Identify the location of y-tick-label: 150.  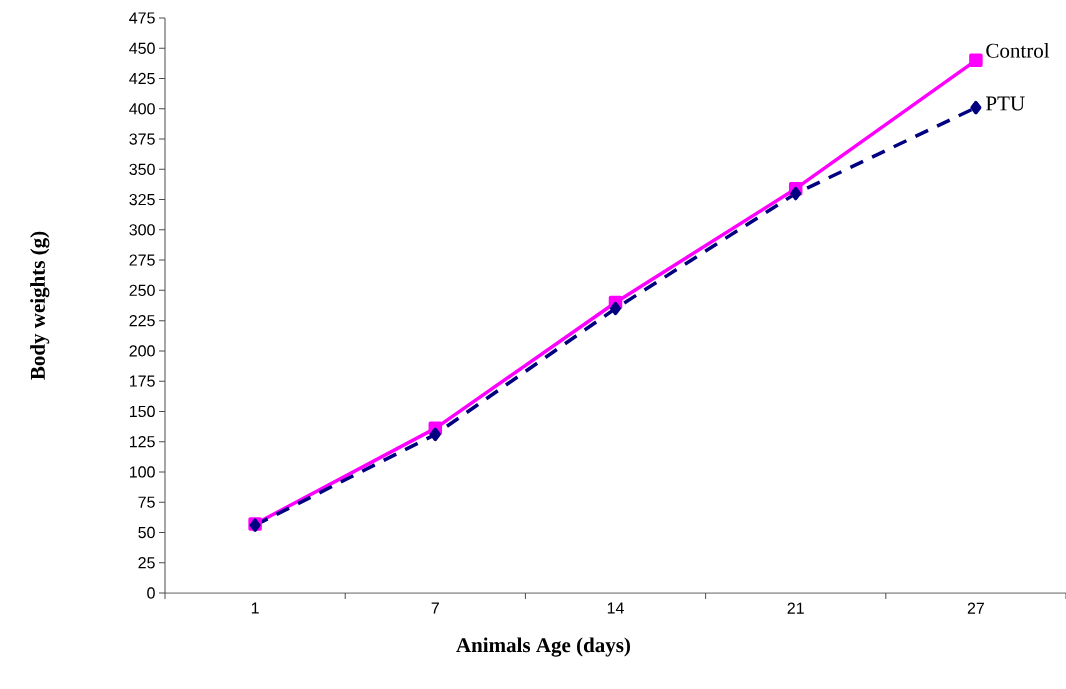
(142, 411).